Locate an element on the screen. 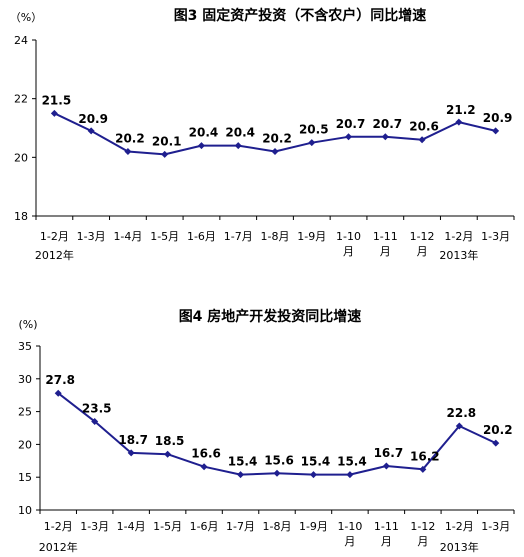 The image size is (524, 557). data-label: 21.5 is located at coordinates (57, 100).